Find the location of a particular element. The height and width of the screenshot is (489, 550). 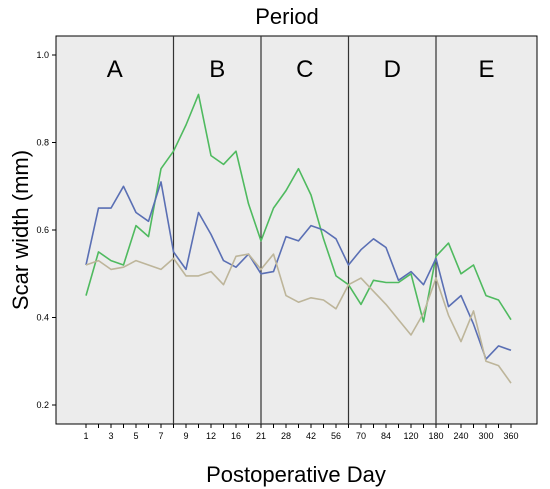

y-axis-label: Scar width (mm) is located at coordinates (20, 230).